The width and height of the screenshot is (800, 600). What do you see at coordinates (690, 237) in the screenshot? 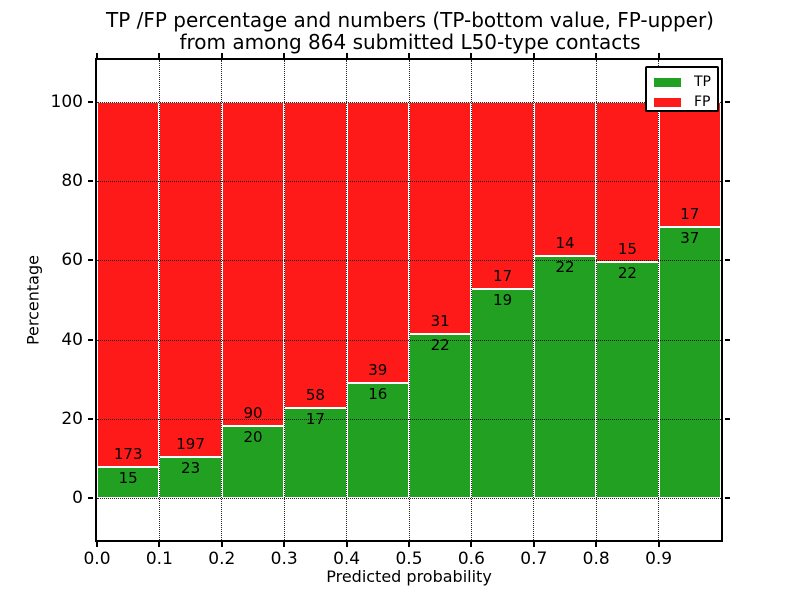
I see `tp-count-label-9: 37` at bounding box center [690, 237].